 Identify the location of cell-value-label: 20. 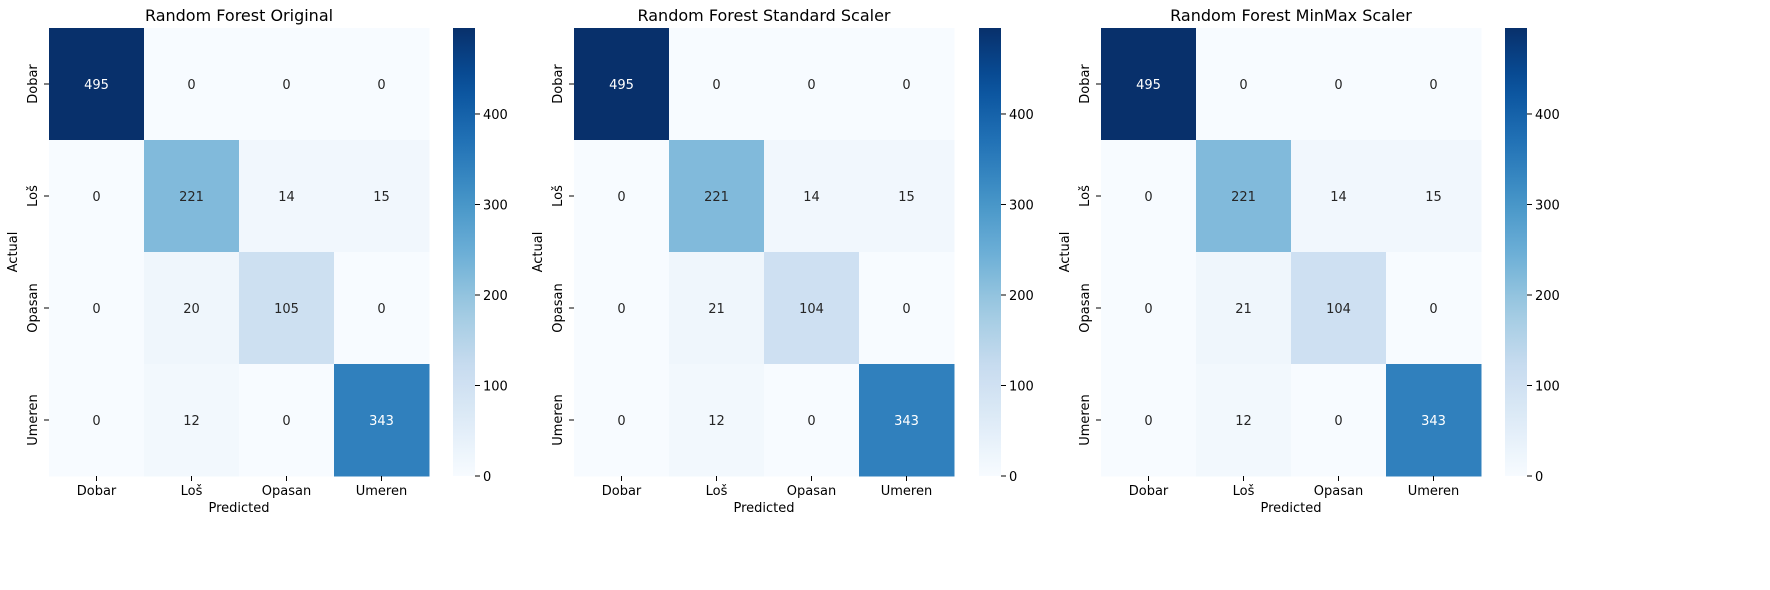
(191, 309).